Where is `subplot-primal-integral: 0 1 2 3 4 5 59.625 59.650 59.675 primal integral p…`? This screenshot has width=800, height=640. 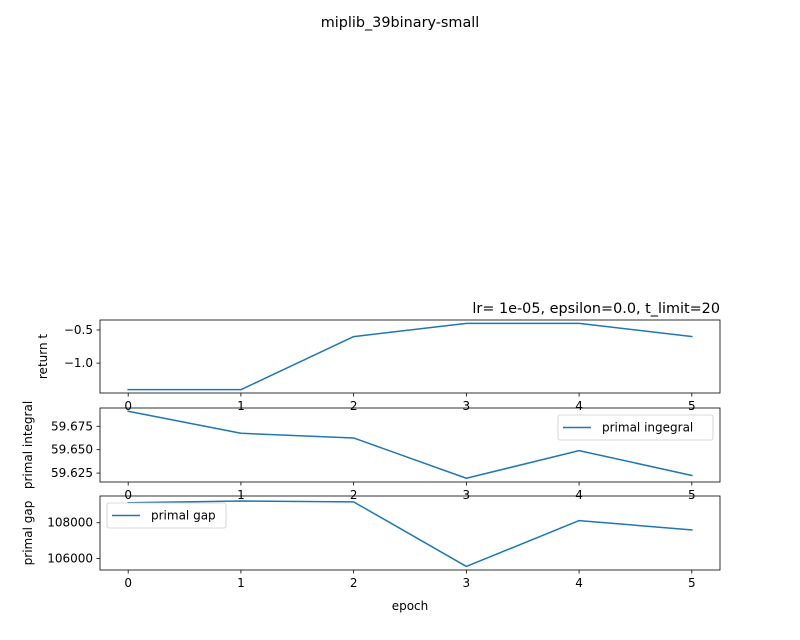
subplot-primal-integral: 0 1 2 3 4 5 59.625 59.650 59.675 primal integral p… is located at coordinates (371, 451).